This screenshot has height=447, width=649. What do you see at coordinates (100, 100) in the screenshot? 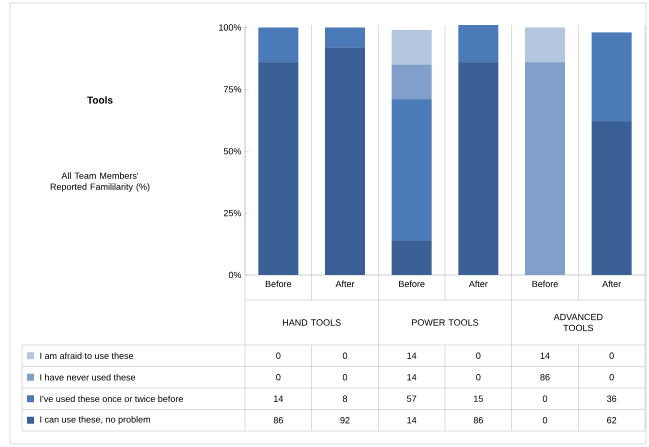
I see `text: Tools` at bounding box center [100, 100].